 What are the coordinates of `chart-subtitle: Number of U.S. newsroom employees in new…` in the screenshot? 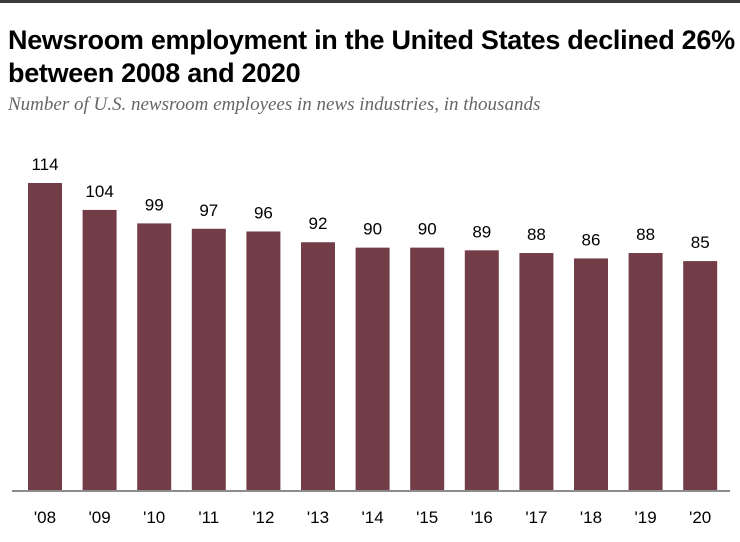 It's located at (274, 104).